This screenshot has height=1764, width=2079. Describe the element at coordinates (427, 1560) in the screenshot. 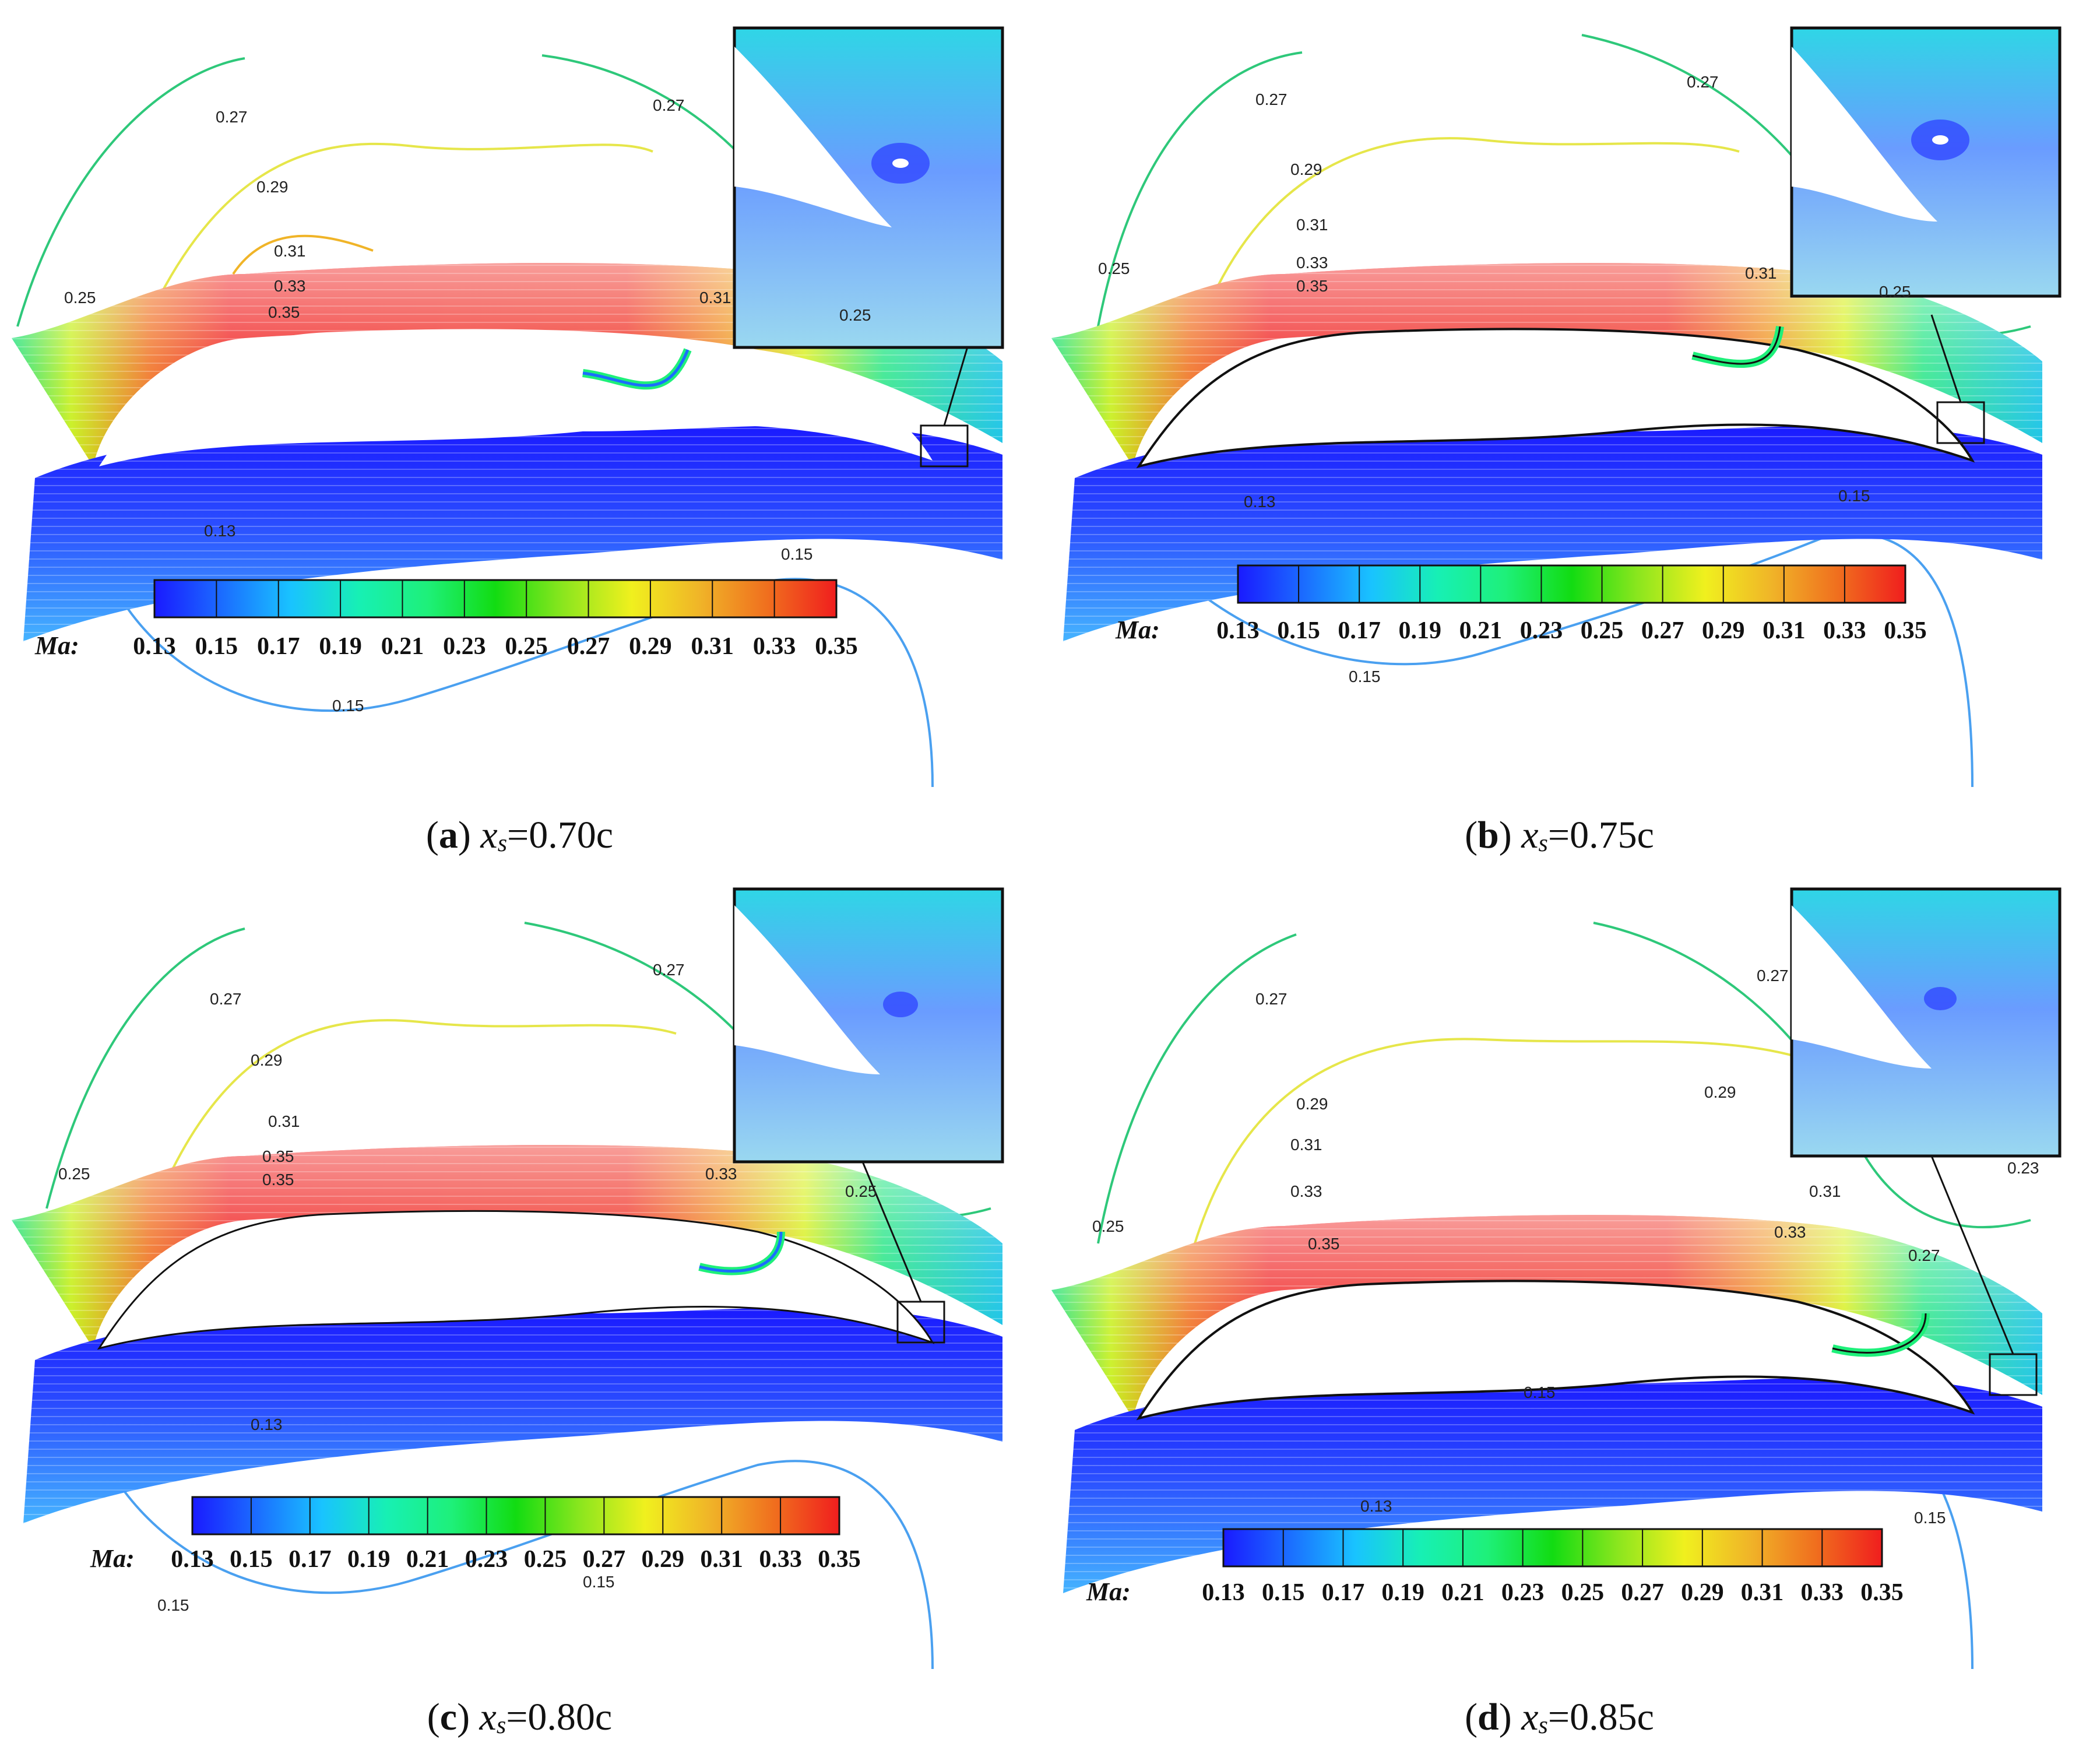

I see `colorbar-tick-label: 0.21` at that location.